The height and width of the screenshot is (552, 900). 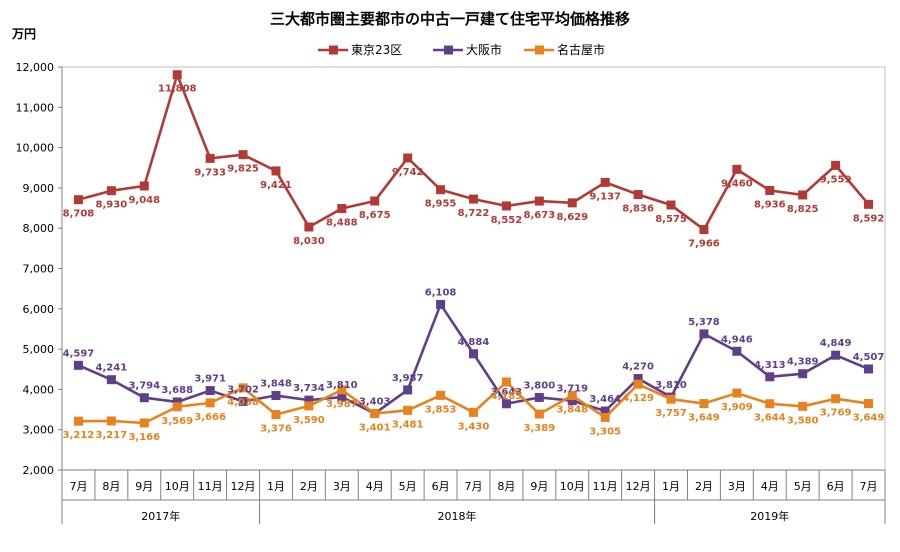 What do you see at coordinates (408, 172) in the screenshot?
I see `data-label: 9,742` at bounding box center [408, 172].